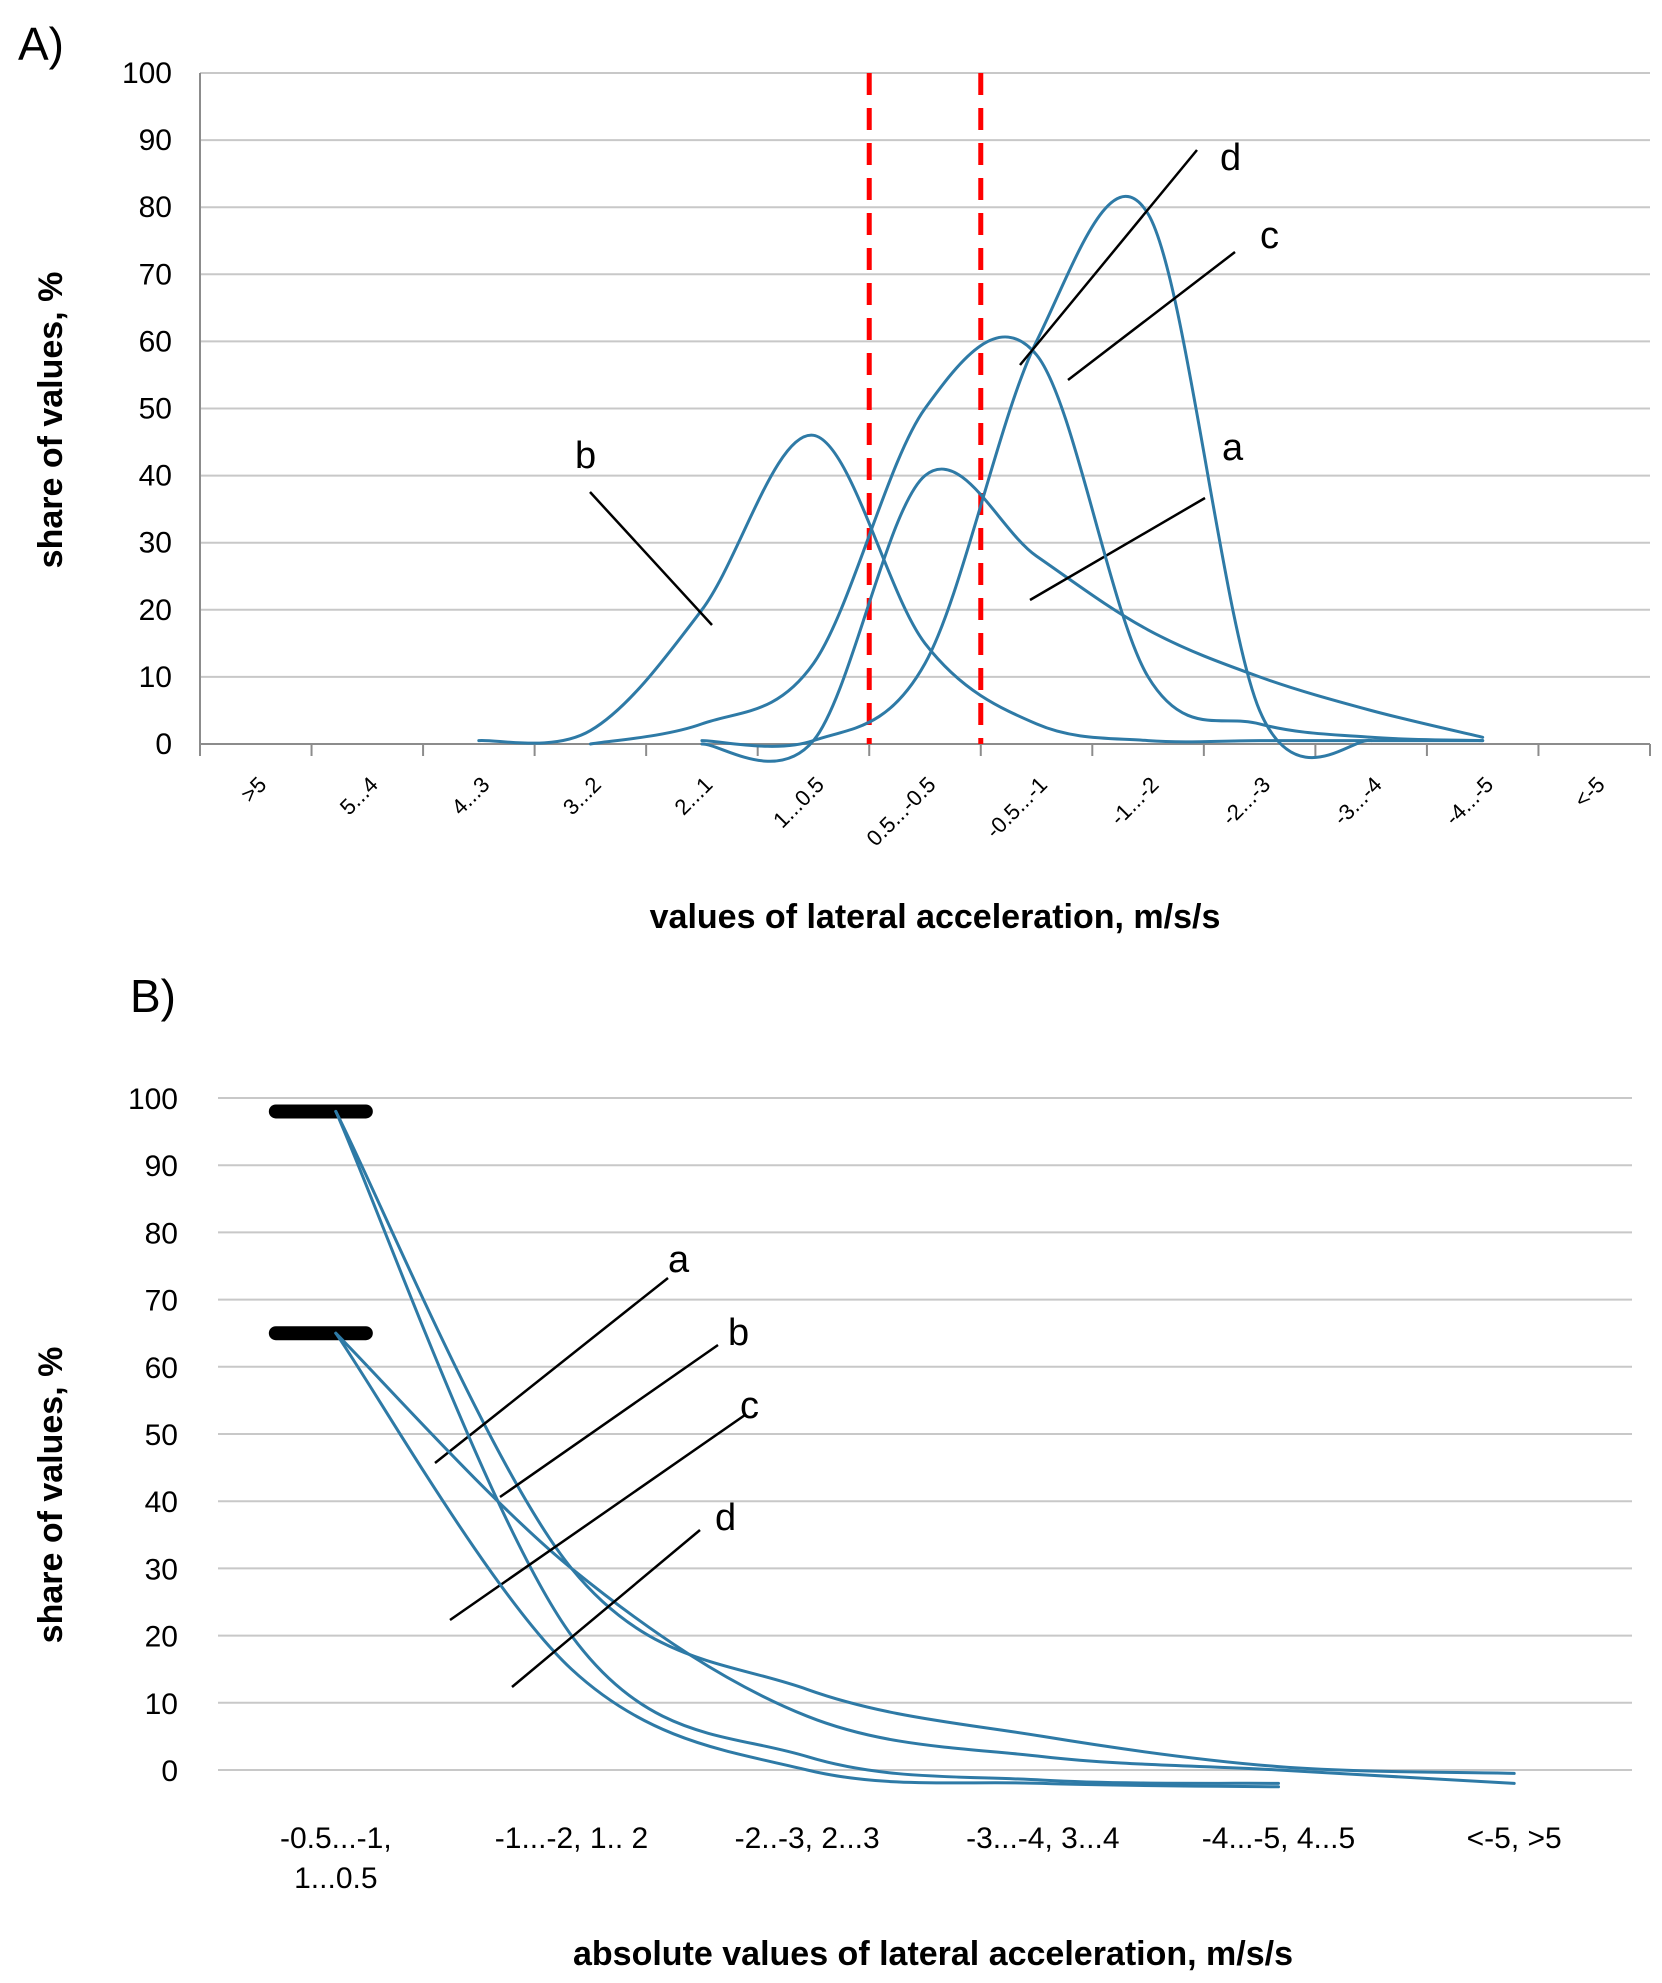 The width and height of the screenshot is (1662, 1983). What do you see at coordinates (1117, 549) in the screenshot?
I see `chart-a-leader-a` at bounding box center [1117, 549].